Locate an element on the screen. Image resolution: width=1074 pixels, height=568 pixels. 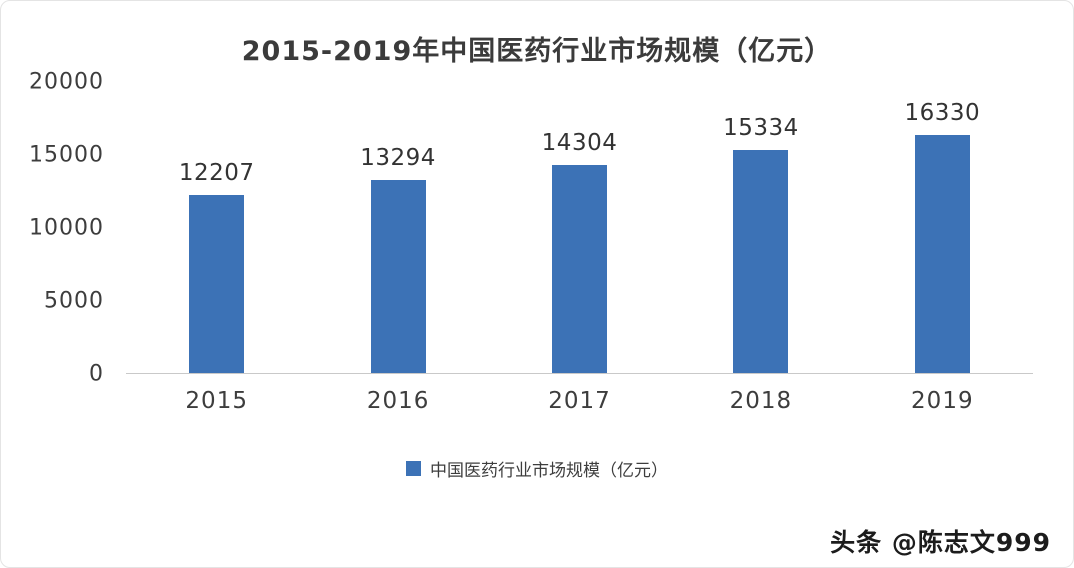
y-axis: 20000 15000 10000 5000 0 is located at coordinates (63, 228).